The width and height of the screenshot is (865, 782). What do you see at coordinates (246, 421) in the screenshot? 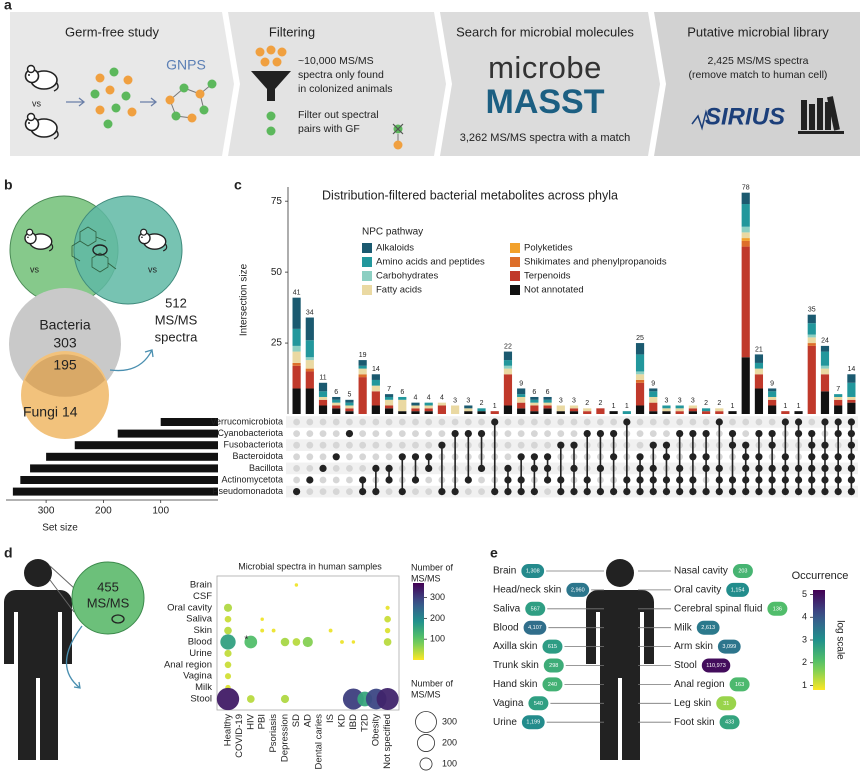
I see `set-name: Verrucomicrobiota` at bounding box center [246, 421].